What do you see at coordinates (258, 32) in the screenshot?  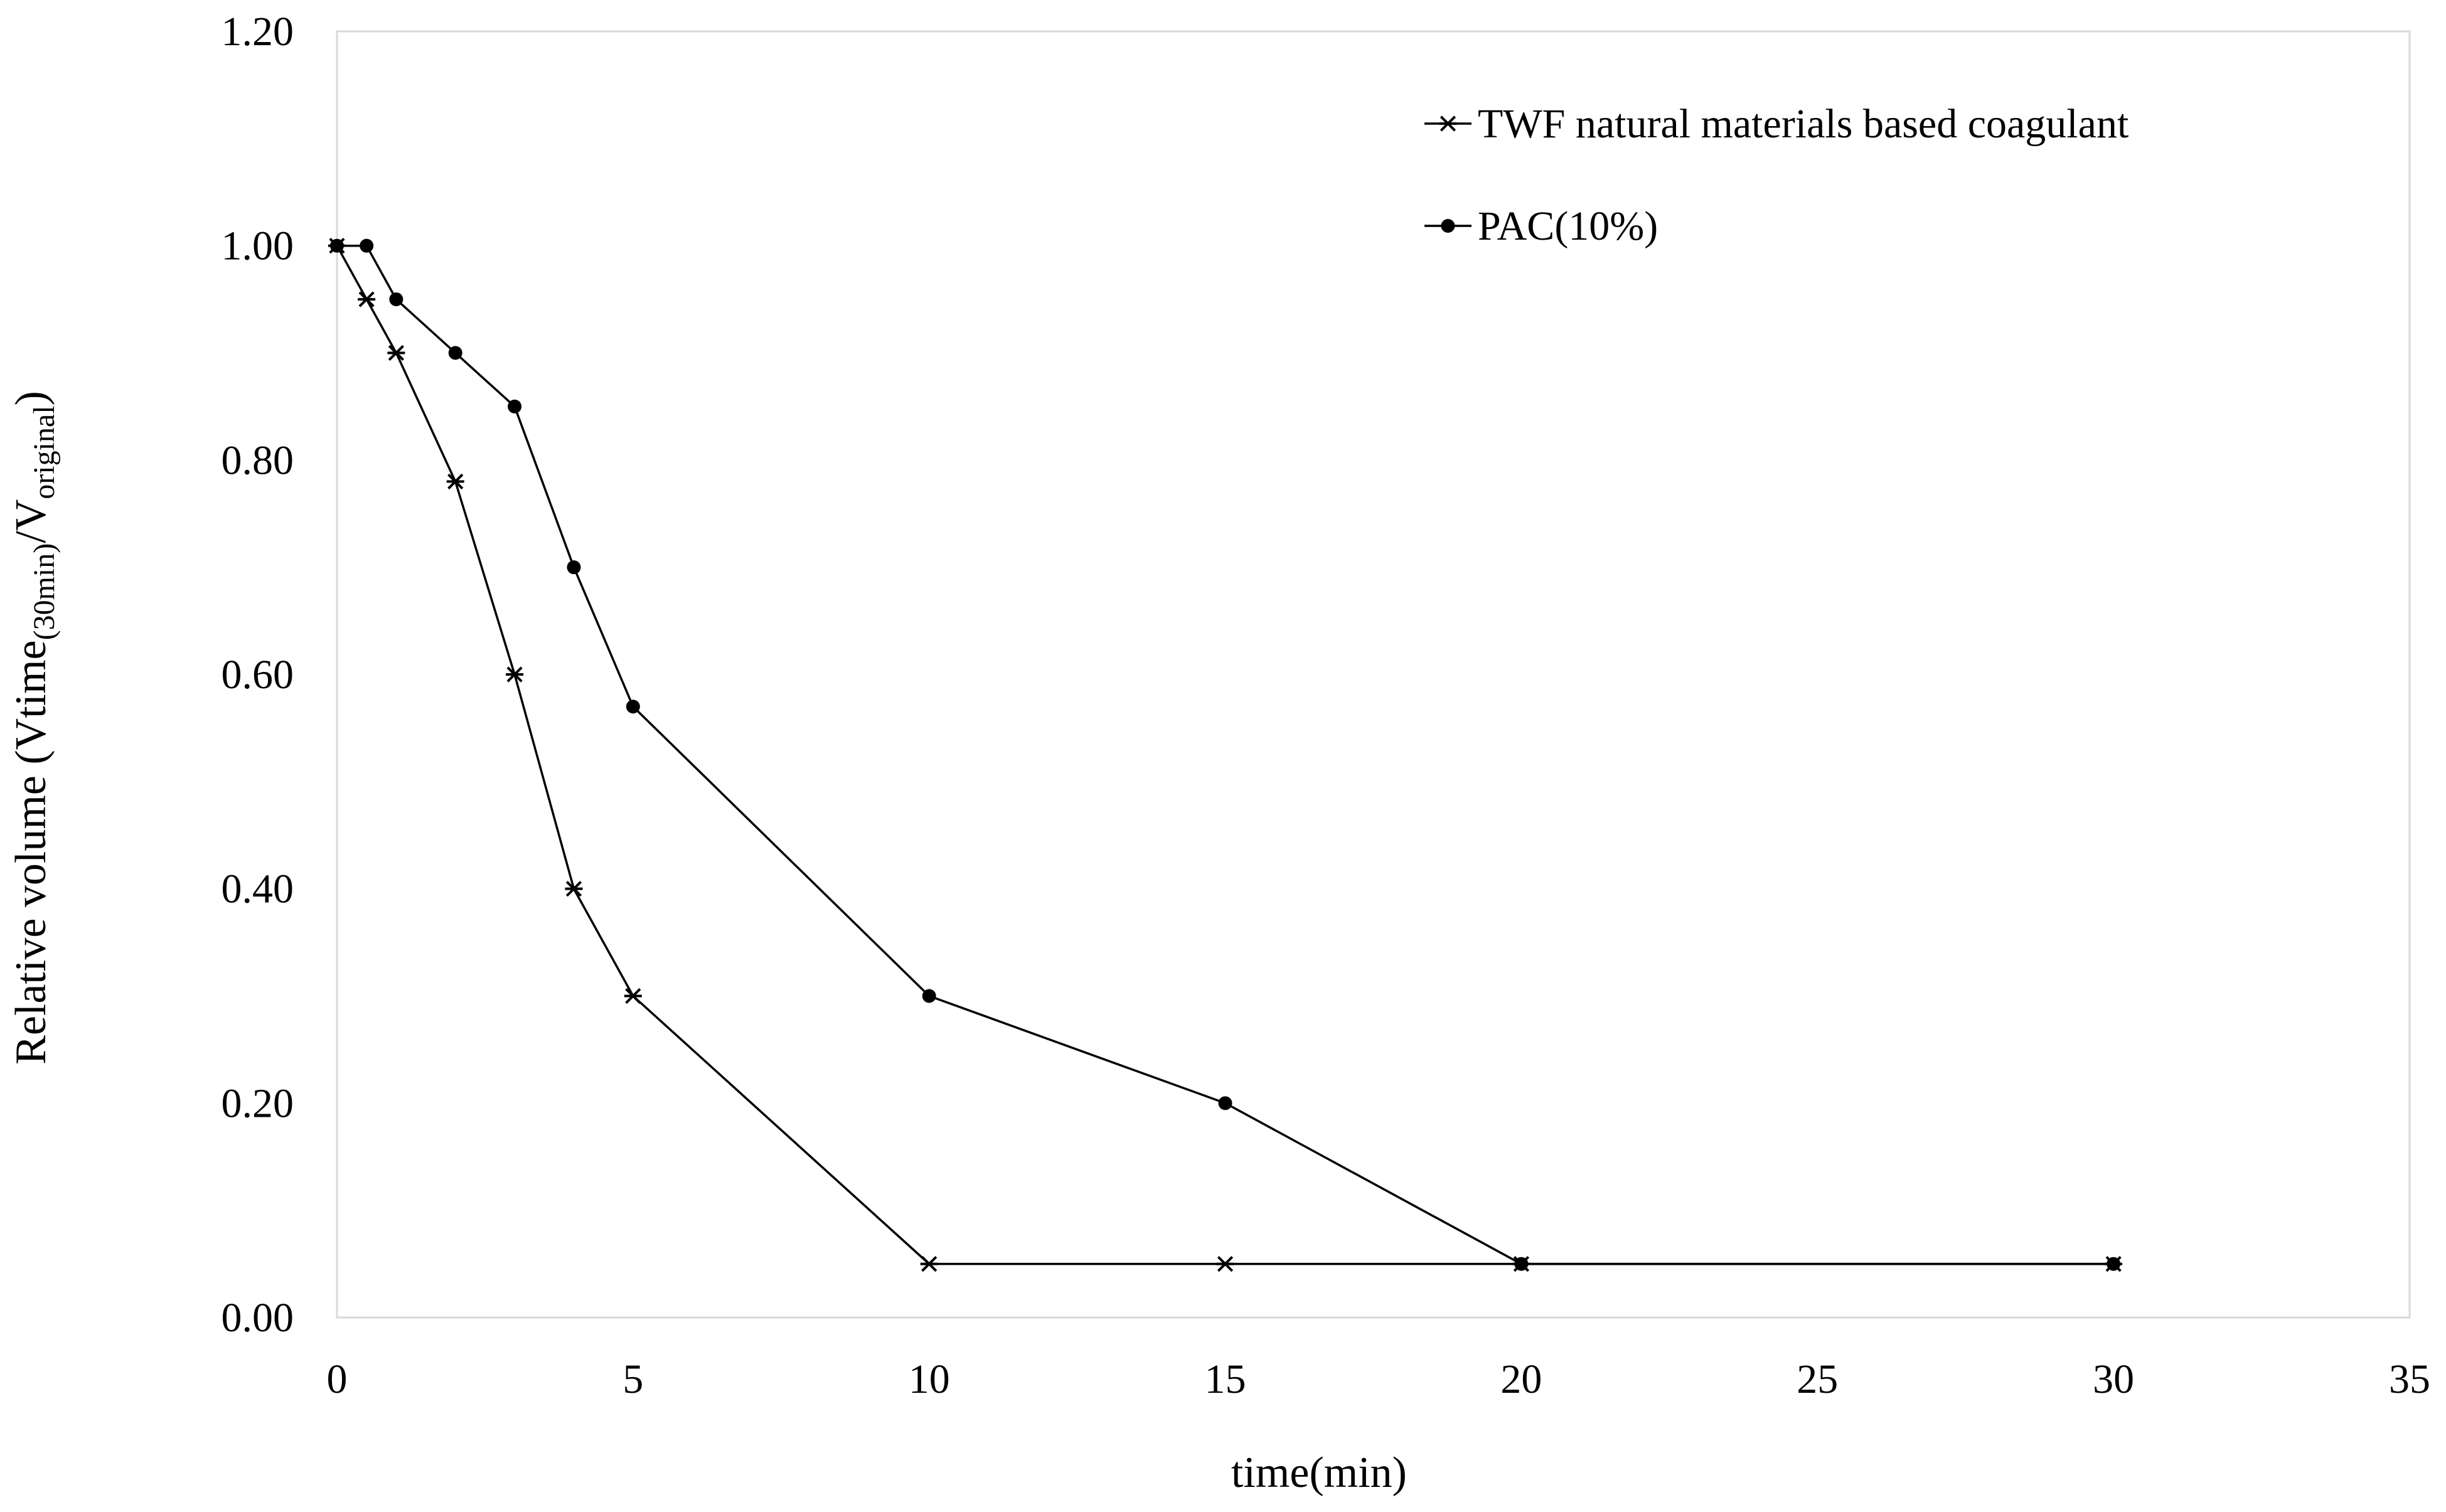 I see `y-tick-label: 1.20` at bounding box center [258, 32].